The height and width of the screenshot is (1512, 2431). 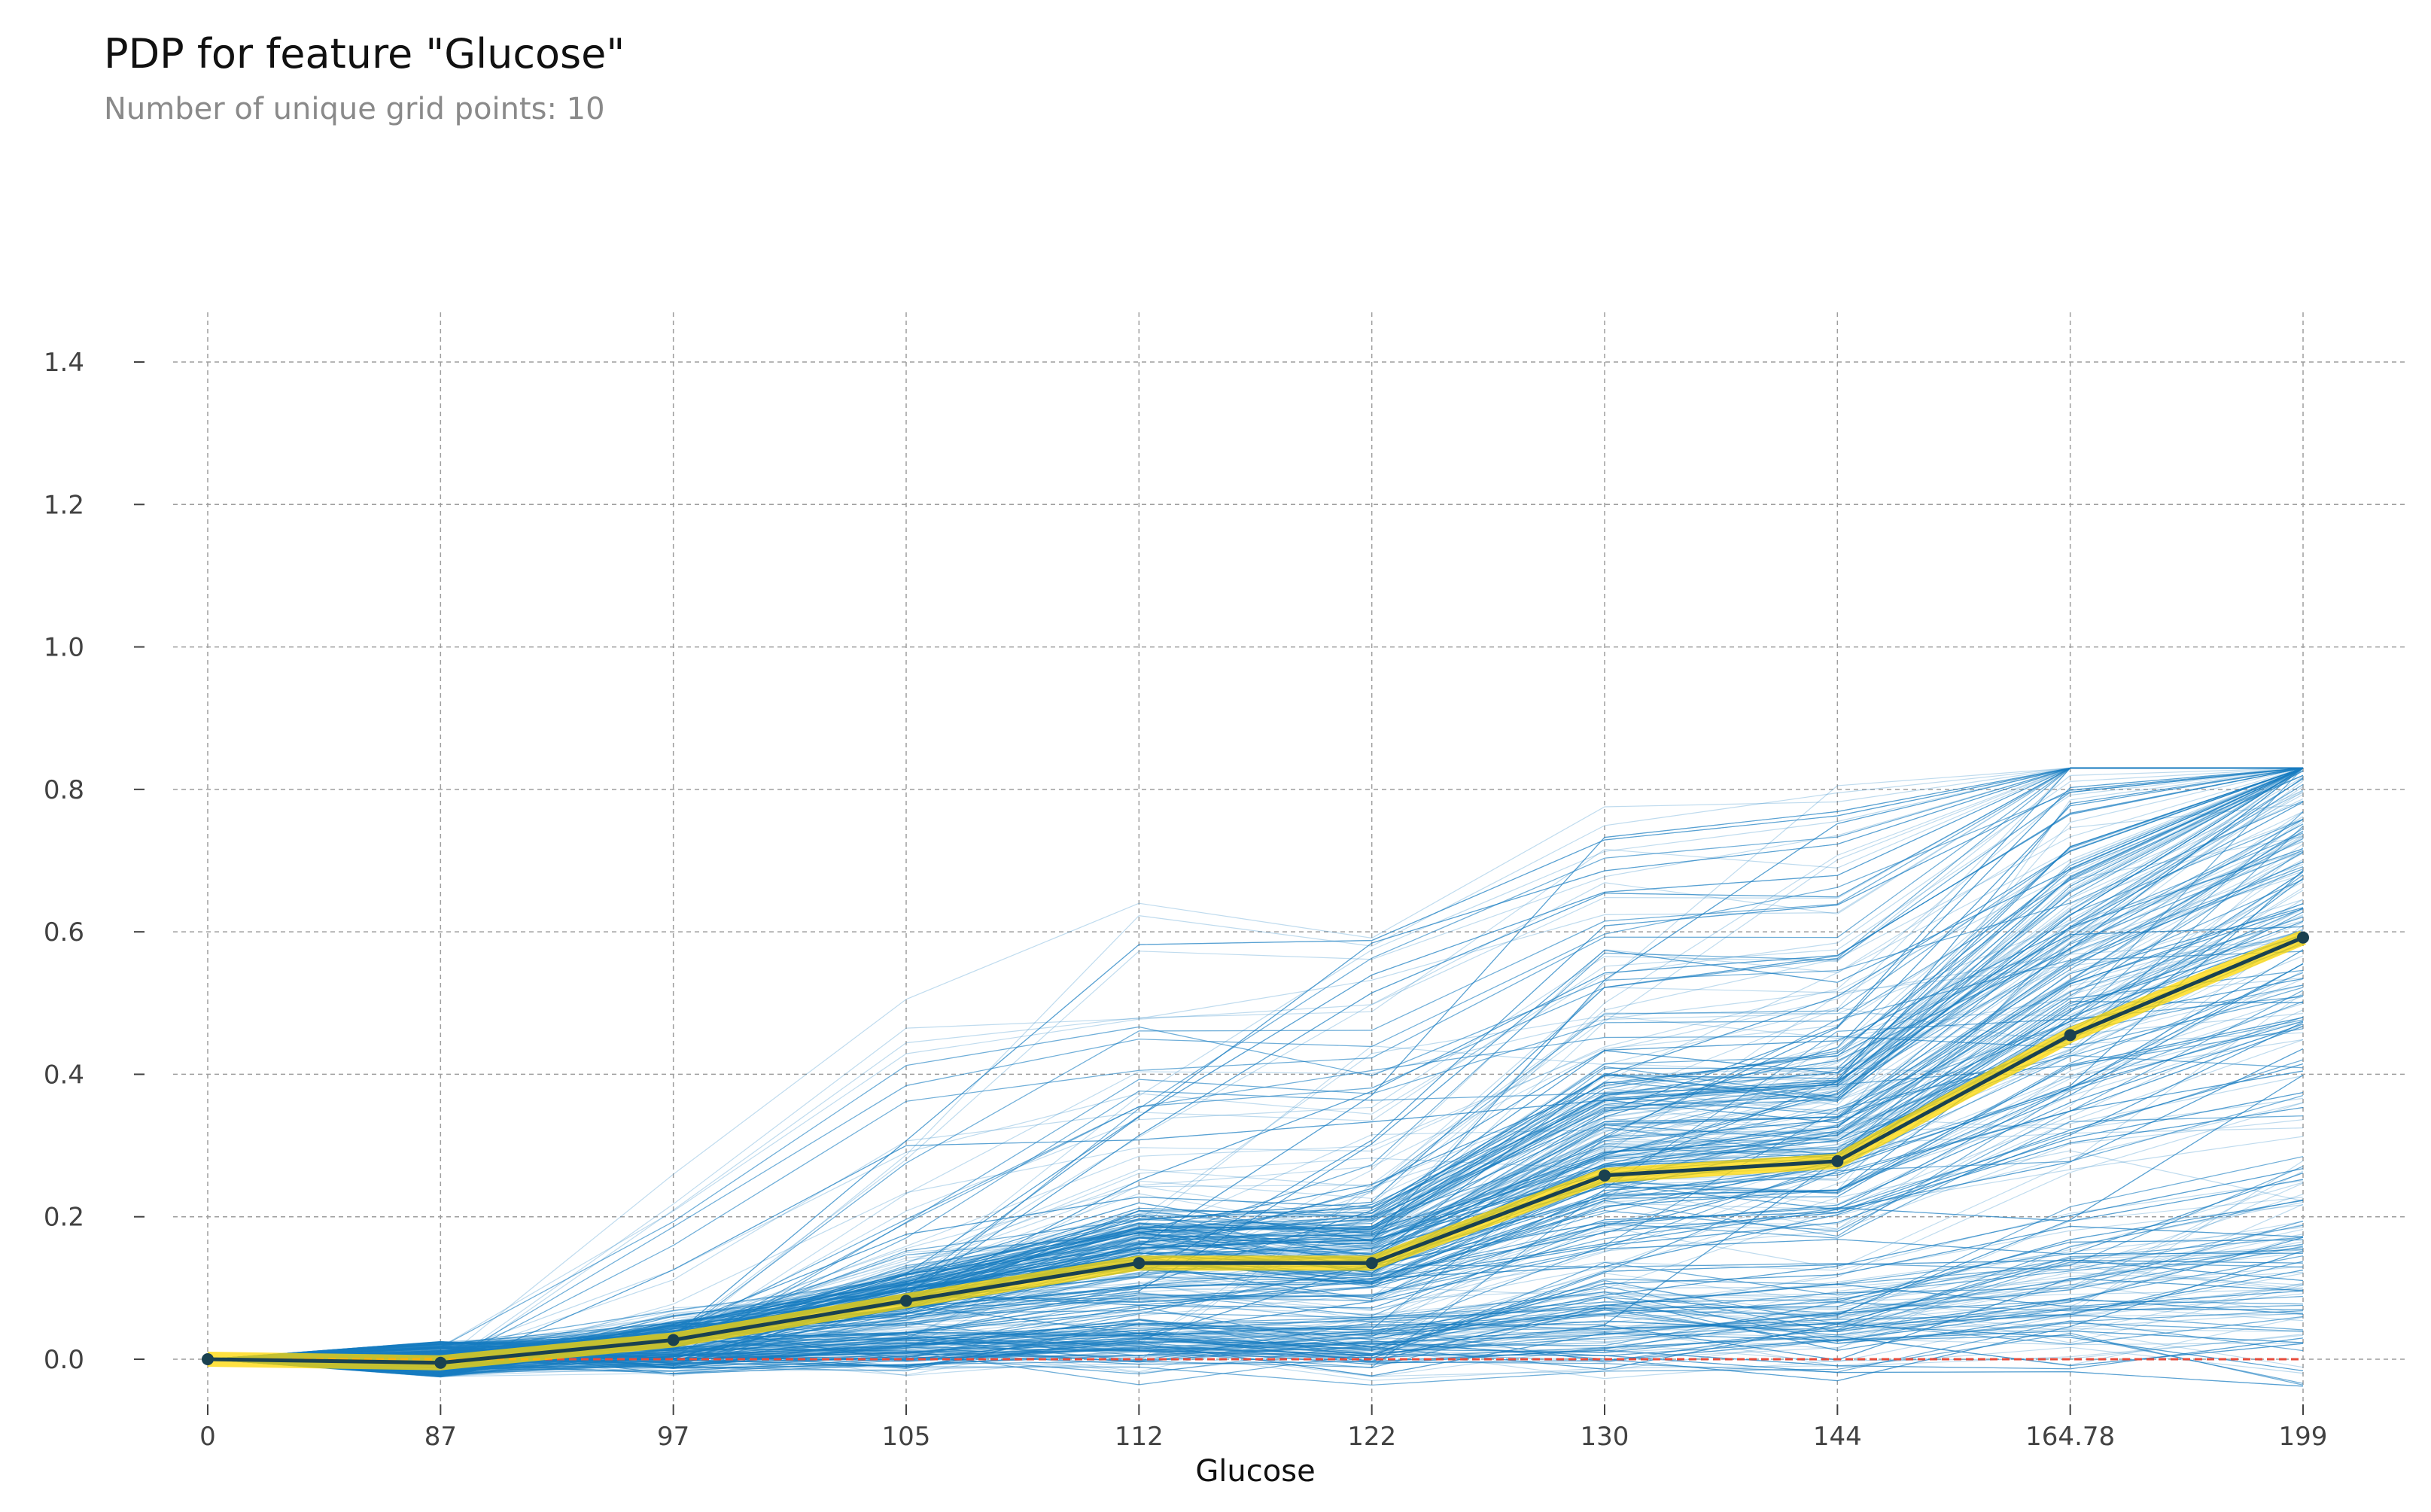 I want to click on x-tick-label: 164.78, so click(x=2070, y=1437).